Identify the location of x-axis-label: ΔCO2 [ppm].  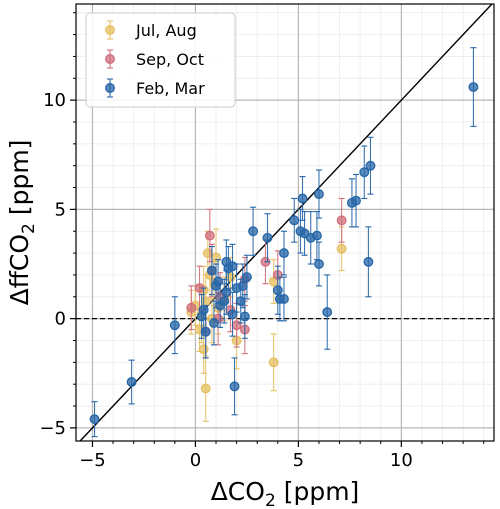
(285, 493).